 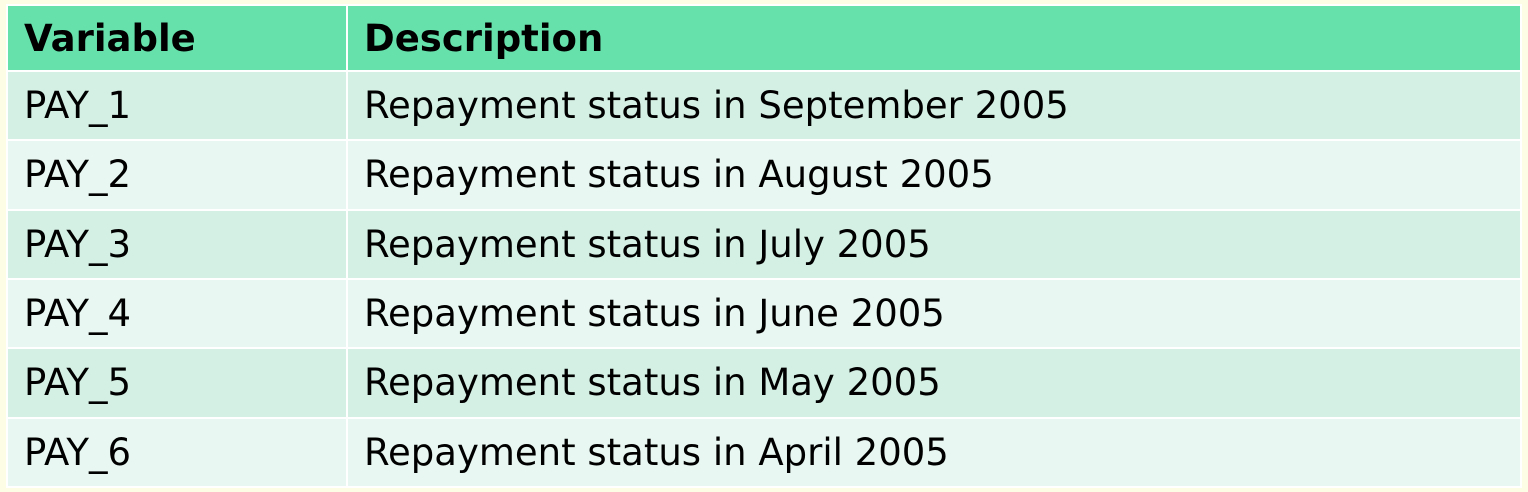 What do you see at coordinates (177, 313) in the screenshot?
I see `variable-cell: PAY_4` at bounding box center [177, 313].